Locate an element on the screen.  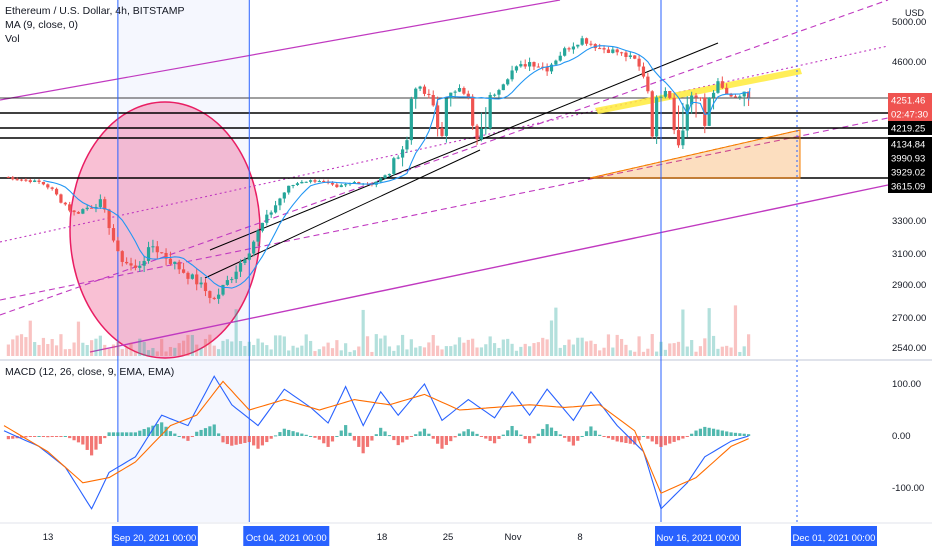
price-tick-label: 5000.00 is located at coordinates (909, 22).